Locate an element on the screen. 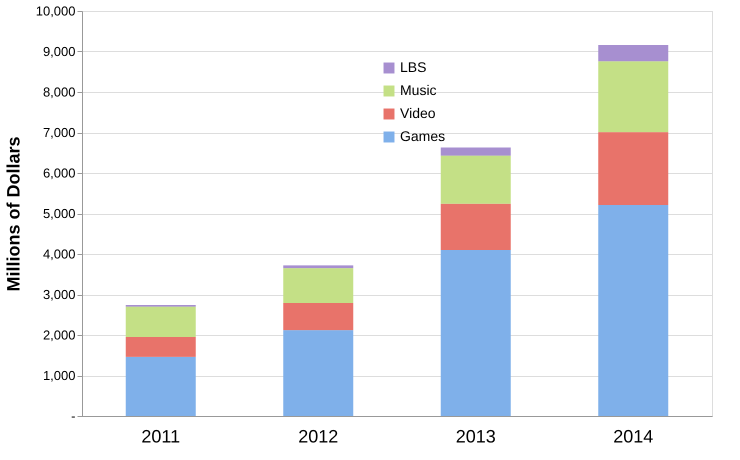  y-tick-label: 9,000 is located at coordinates (59, 51).